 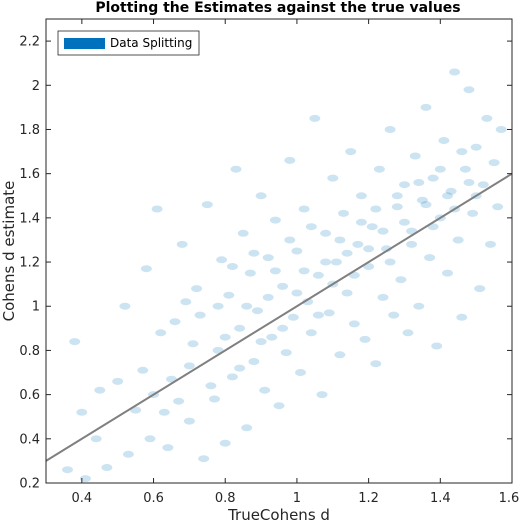 I want to click on legend-swatch, so click(x=84, y=43).